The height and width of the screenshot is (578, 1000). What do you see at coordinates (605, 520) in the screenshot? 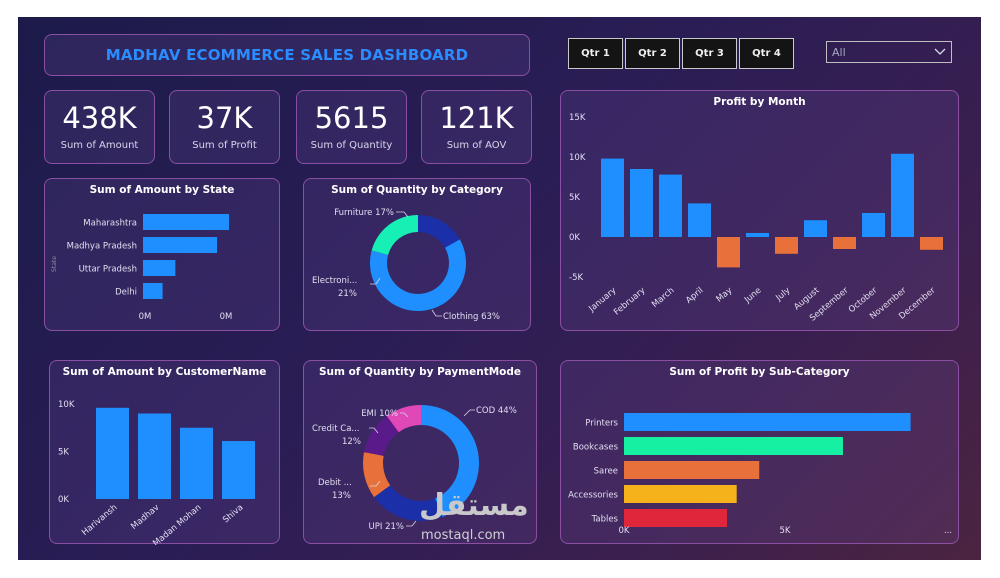
I see `category-label: Tables` at bounding box center [605, 520].